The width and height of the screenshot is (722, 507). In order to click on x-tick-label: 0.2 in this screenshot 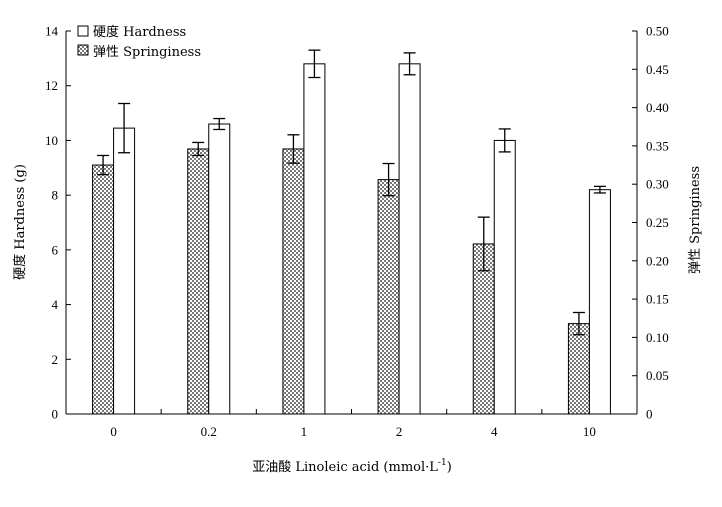, I will do `click(209, 431)`.